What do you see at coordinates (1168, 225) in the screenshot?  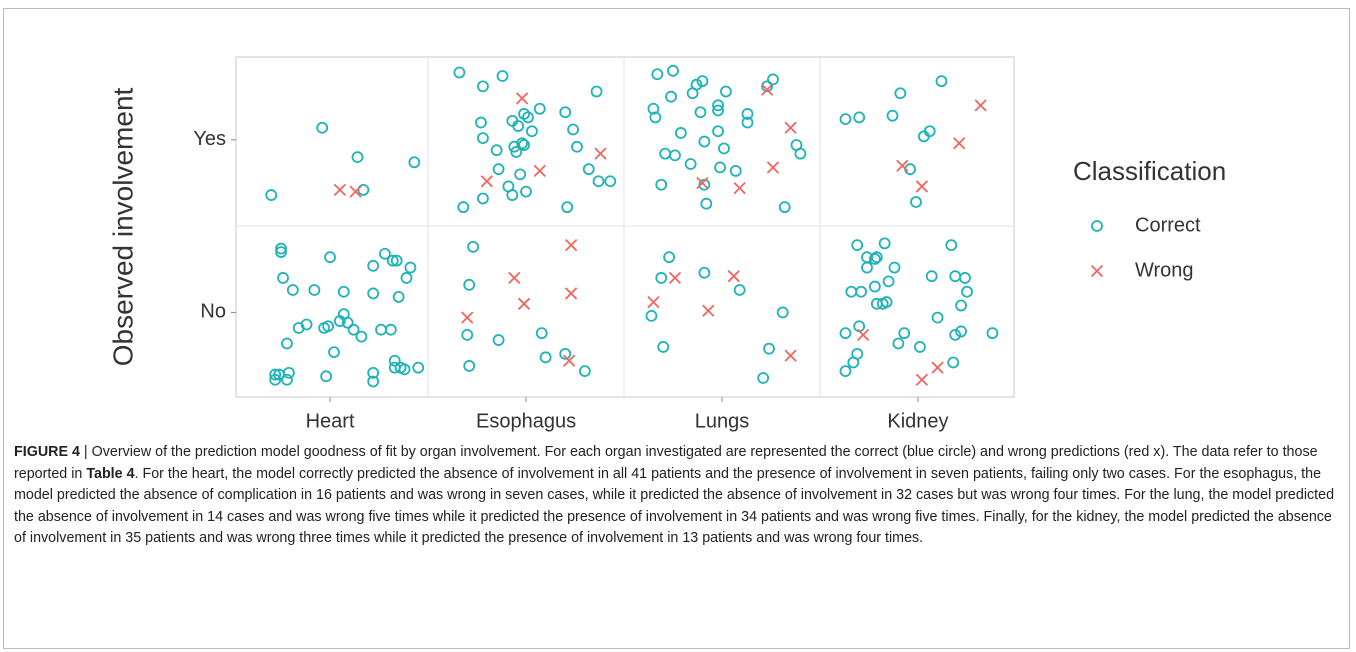 I see `legend-label: Correct` at bounding box center [1168, 225].